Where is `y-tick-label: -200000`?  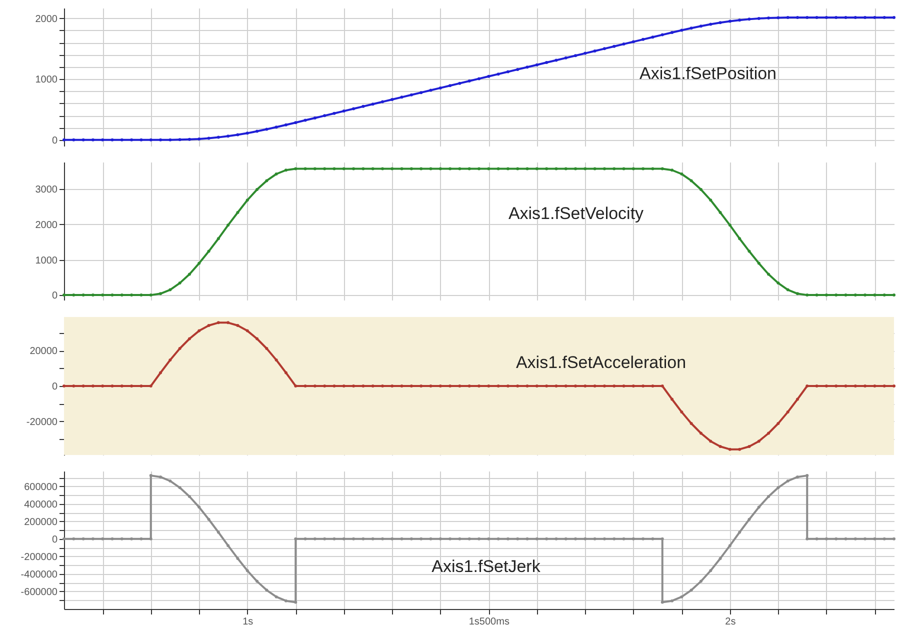 y-tick-label: -200000 is located at coordinates (39, 557).